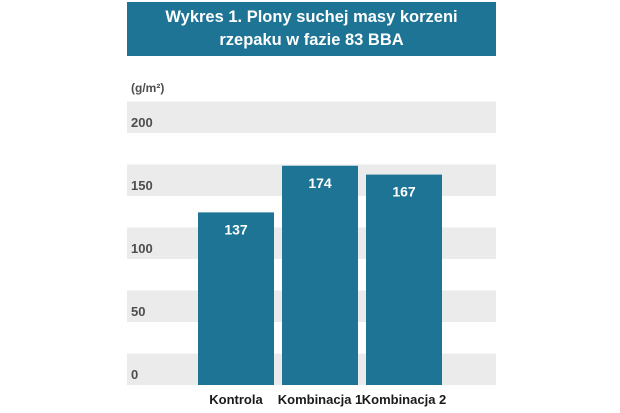 This screenshot has width=620, height=413. What do you see at coordinates (320, 183) in the screenshot?
I see `bar-value-label: 174` at bounding box center [320, 183].